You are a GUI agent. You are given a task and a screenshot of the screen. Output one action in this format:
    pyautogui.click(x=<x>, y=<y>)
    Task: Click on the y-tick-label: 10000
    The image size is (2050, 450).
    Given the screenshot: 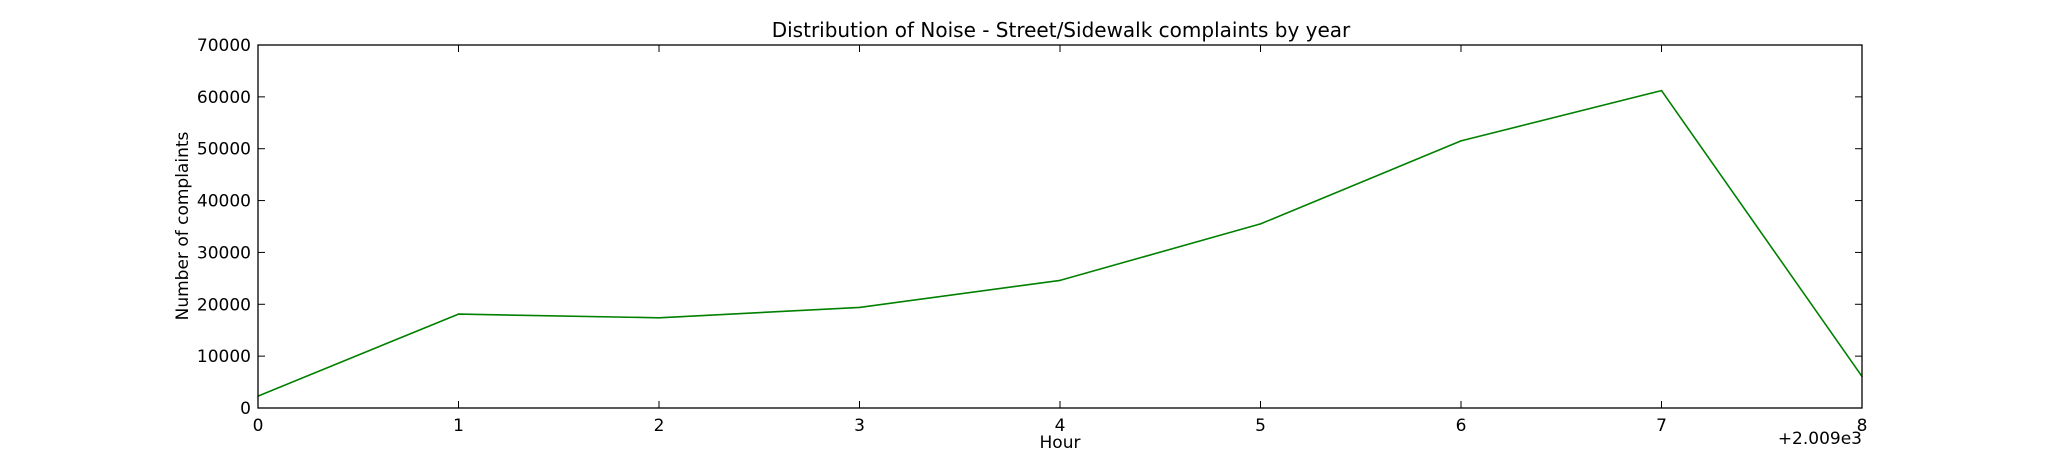 What is the action you would take?
    pyautogui.click(x=224, y=357)
    